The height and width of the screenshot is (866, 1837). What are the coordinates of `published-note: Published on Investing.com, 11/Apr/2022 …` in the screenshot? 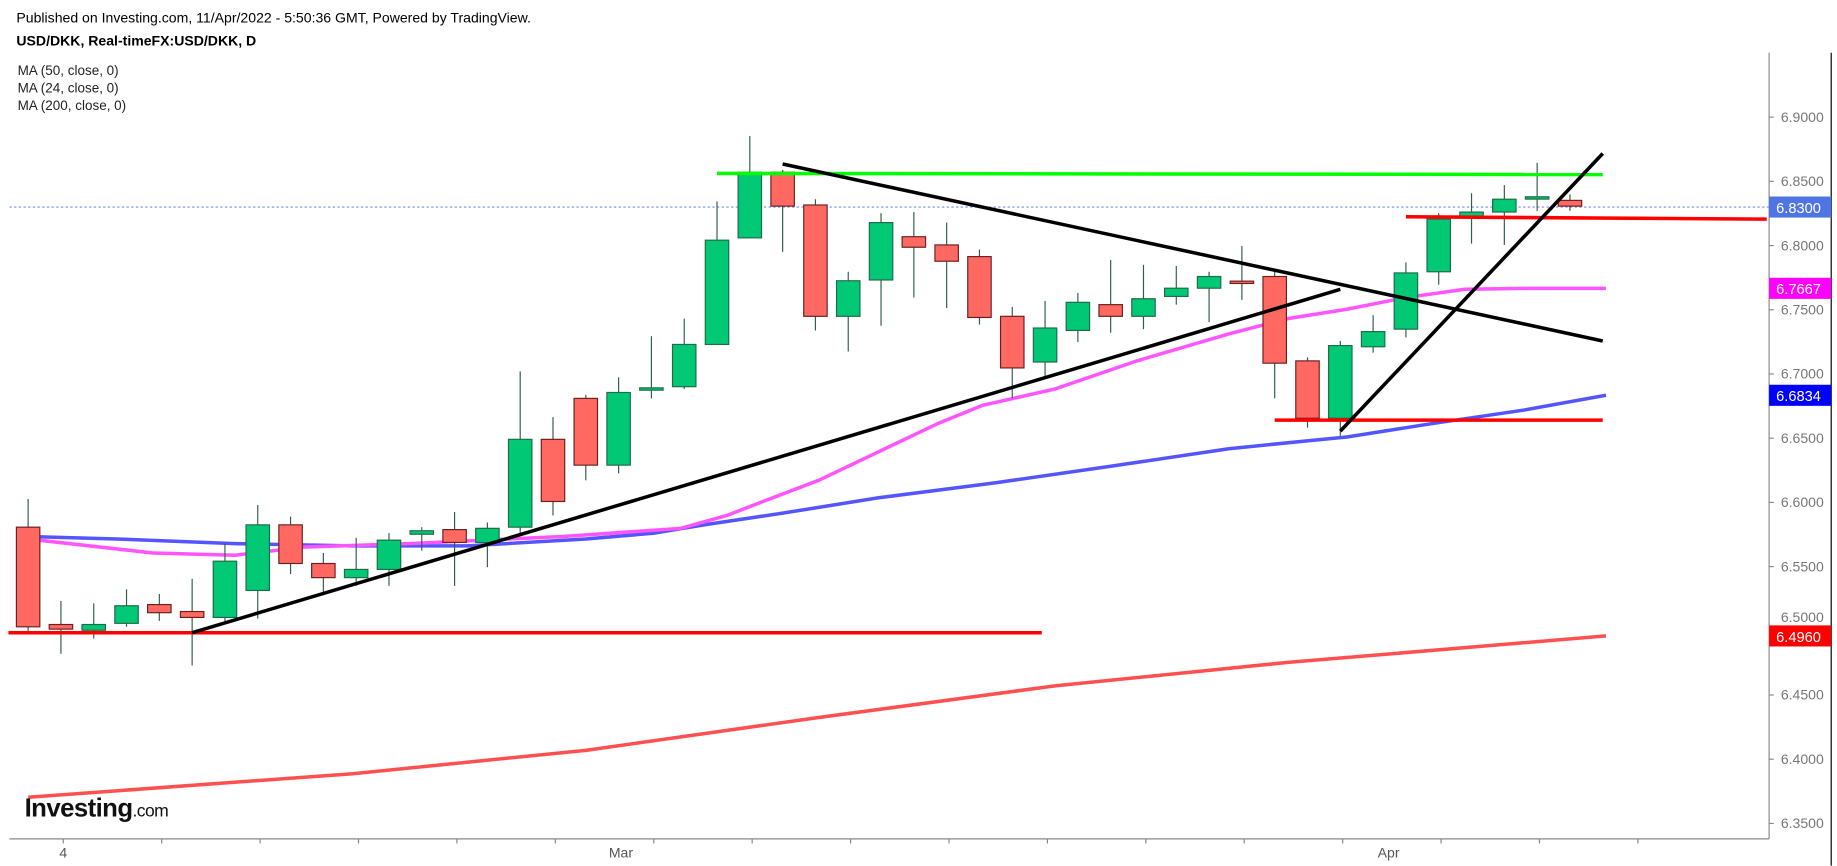 It's located at (273, 17).